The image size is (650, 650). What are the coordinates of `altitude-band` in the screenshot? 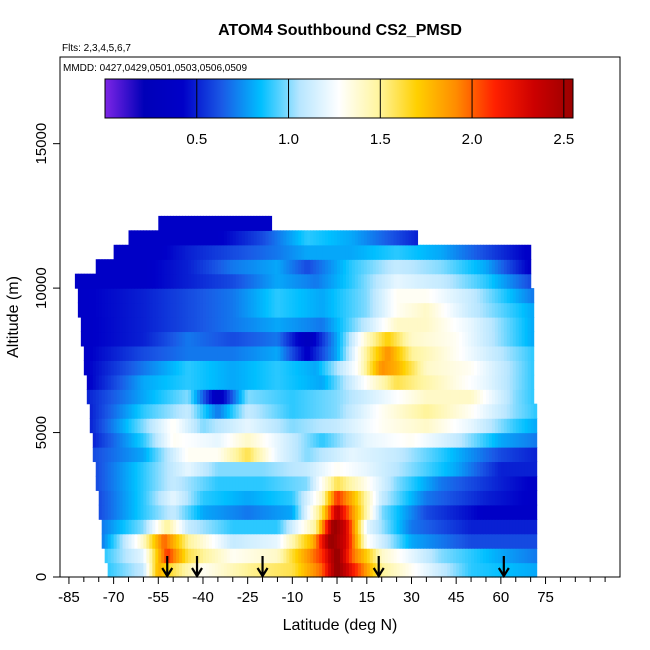 It's located at (319, 541).